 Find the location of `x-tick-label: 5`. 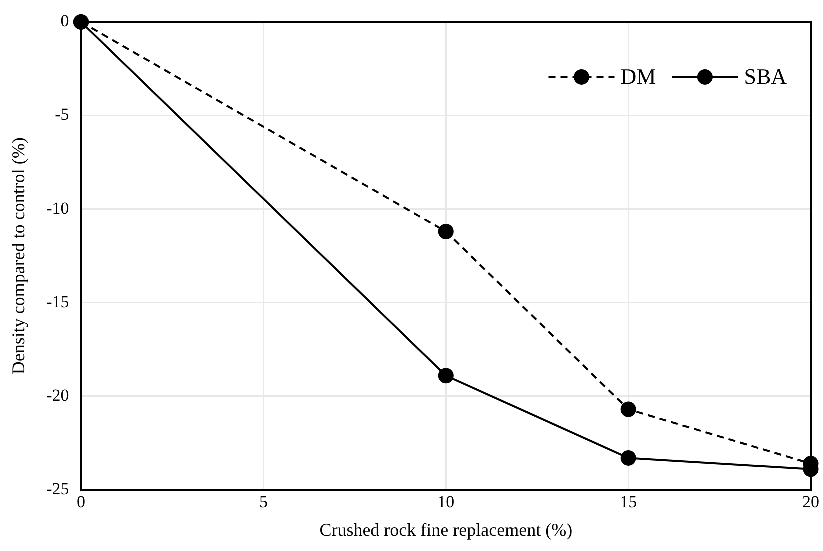

x-tick-label: 5 is located at coordinates (263, 502).